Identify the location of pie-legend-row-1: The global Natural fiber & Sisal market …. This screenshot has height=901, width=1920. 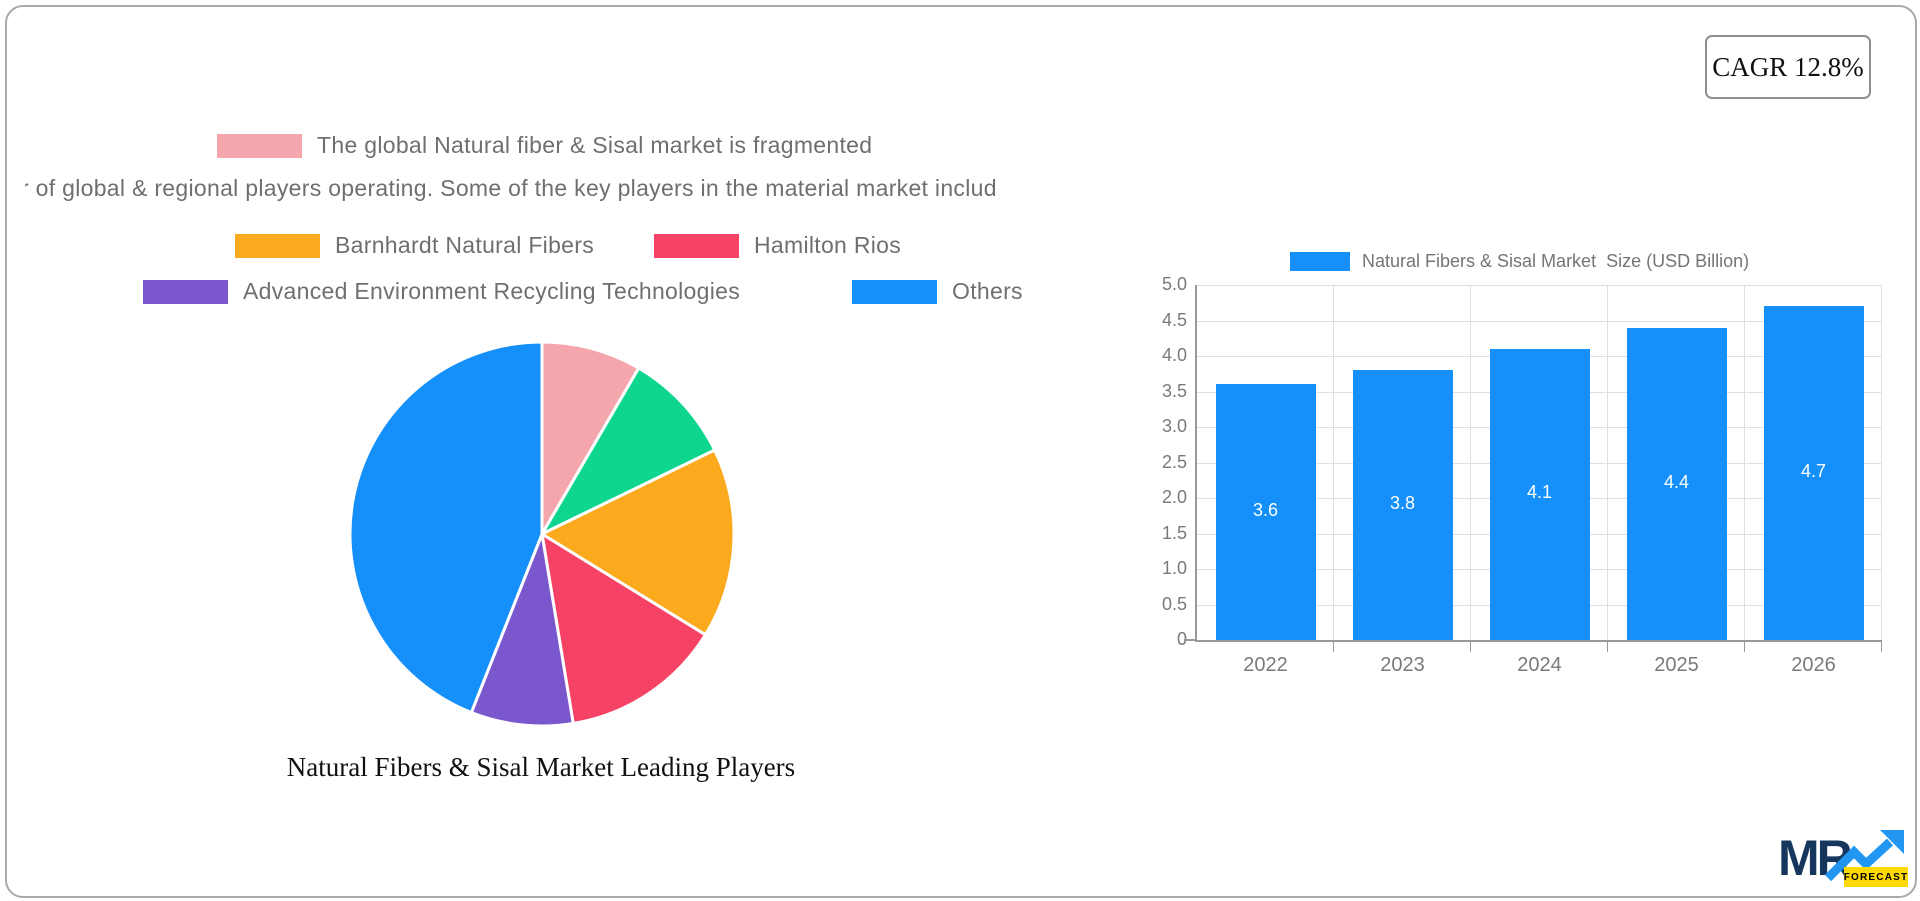
(544, 145).